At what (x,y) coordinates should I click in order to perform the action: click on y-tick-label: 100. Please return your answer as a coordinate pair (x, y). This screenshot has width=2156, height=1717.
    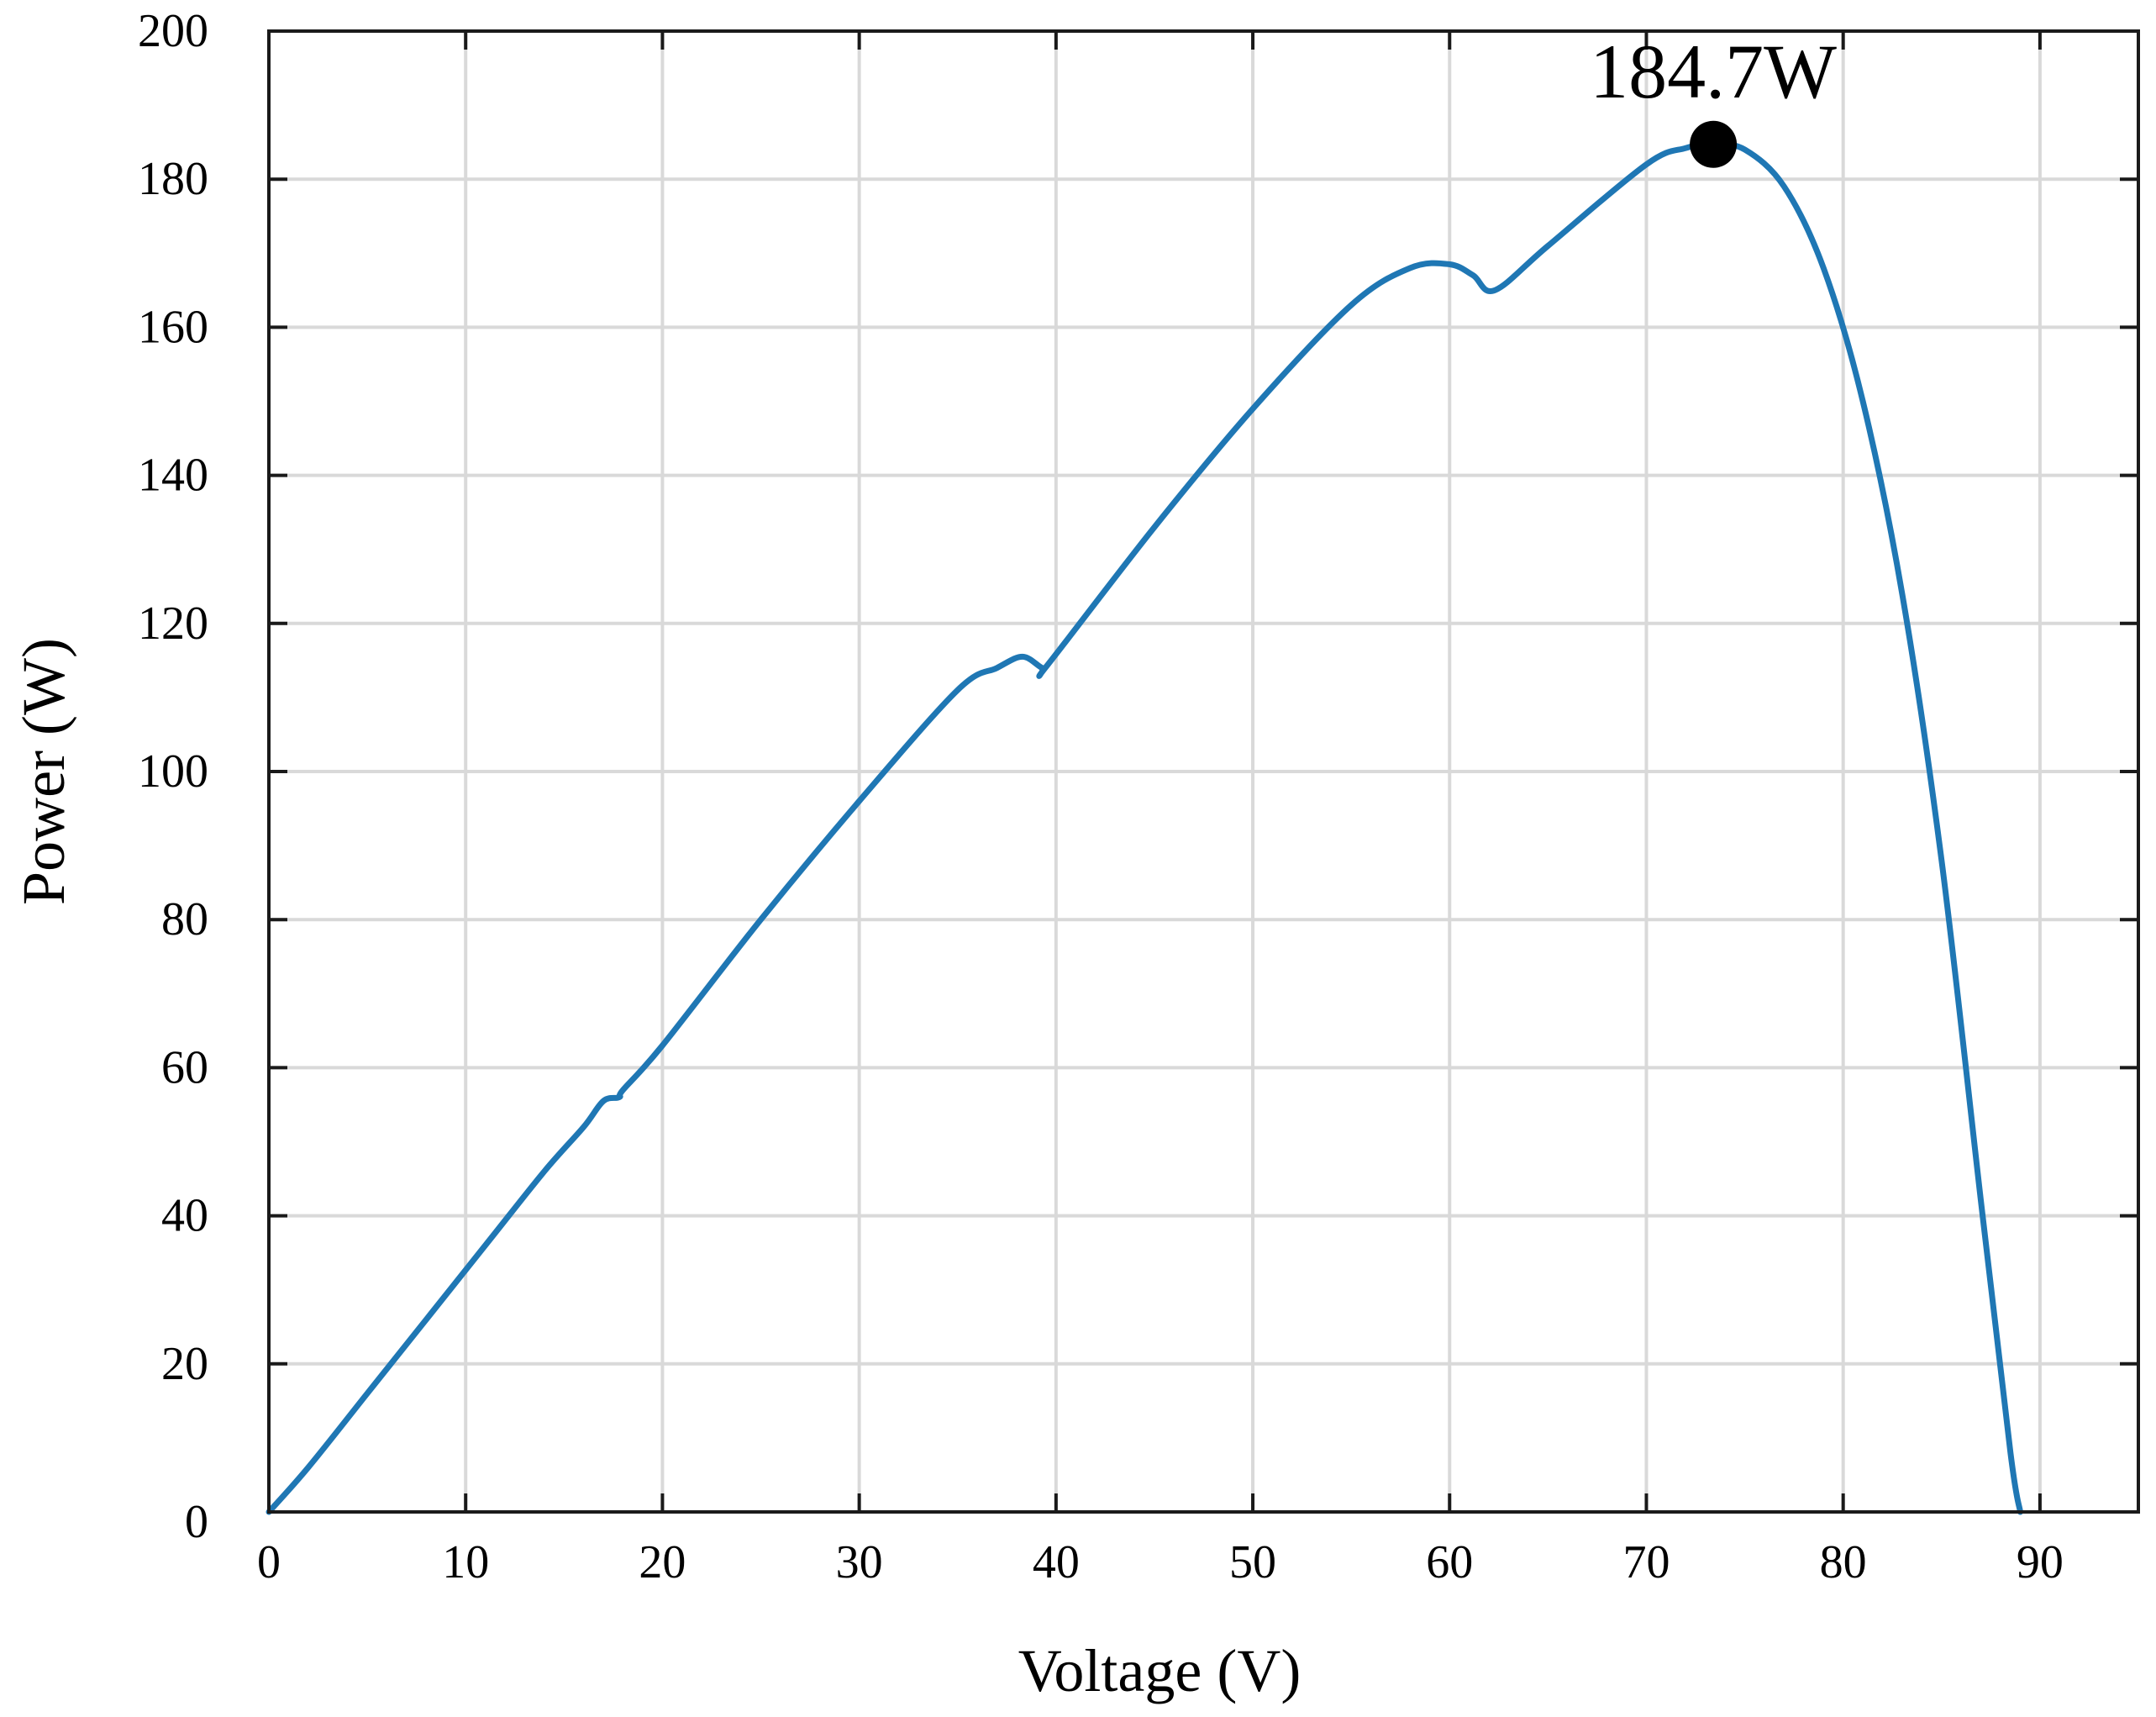
    Looking at the image, I should click on (173, 771).